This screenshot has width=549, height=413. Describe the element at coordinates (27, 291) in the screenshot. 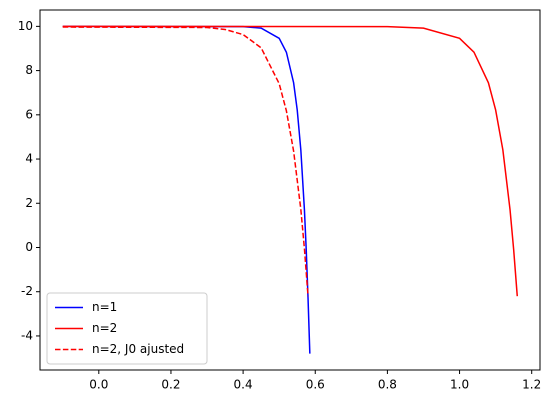

I see `y-tick-label: -2` at that location.